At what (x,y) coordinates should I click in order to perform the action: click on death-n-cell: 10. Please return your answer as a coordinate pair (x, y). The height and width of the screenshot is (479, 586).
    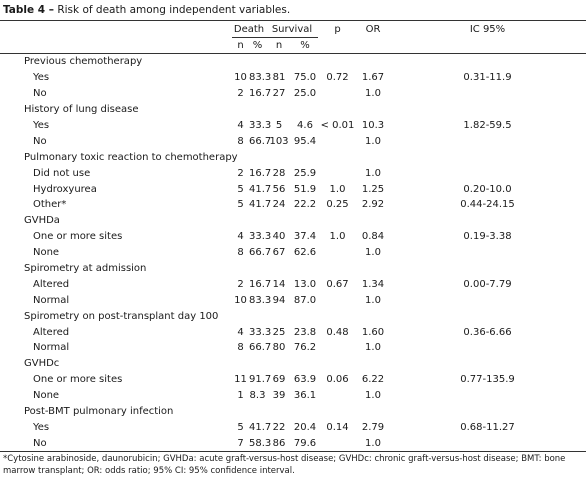
    Looking at the image, I should click on (240, 78).